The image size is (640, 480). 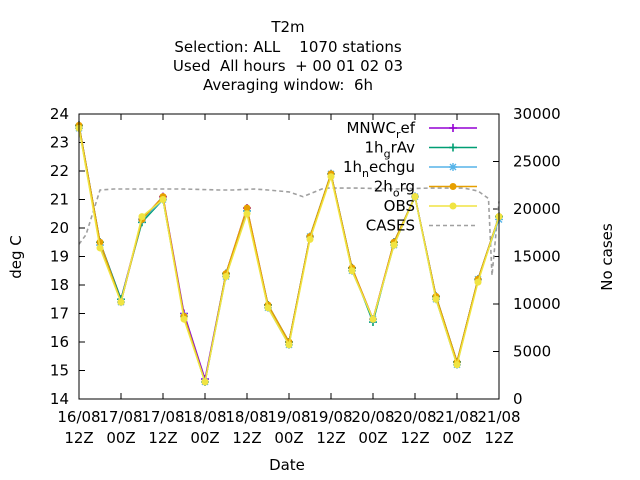 I want to click on y-tick-label: 20, so click(x=59, y=228).